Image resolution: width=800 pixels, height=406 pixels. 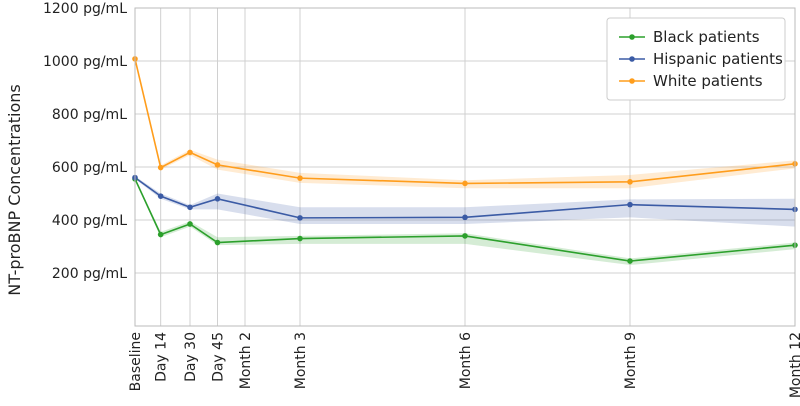 I want to click on y-tick-label: 400 pg/mL, so click(x=89, y=221).